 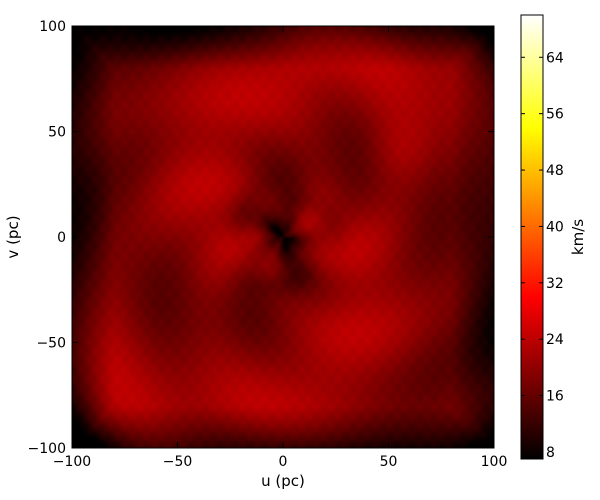 I want to click on colorbar-tick-label: 40, so click(x=555, y=227).